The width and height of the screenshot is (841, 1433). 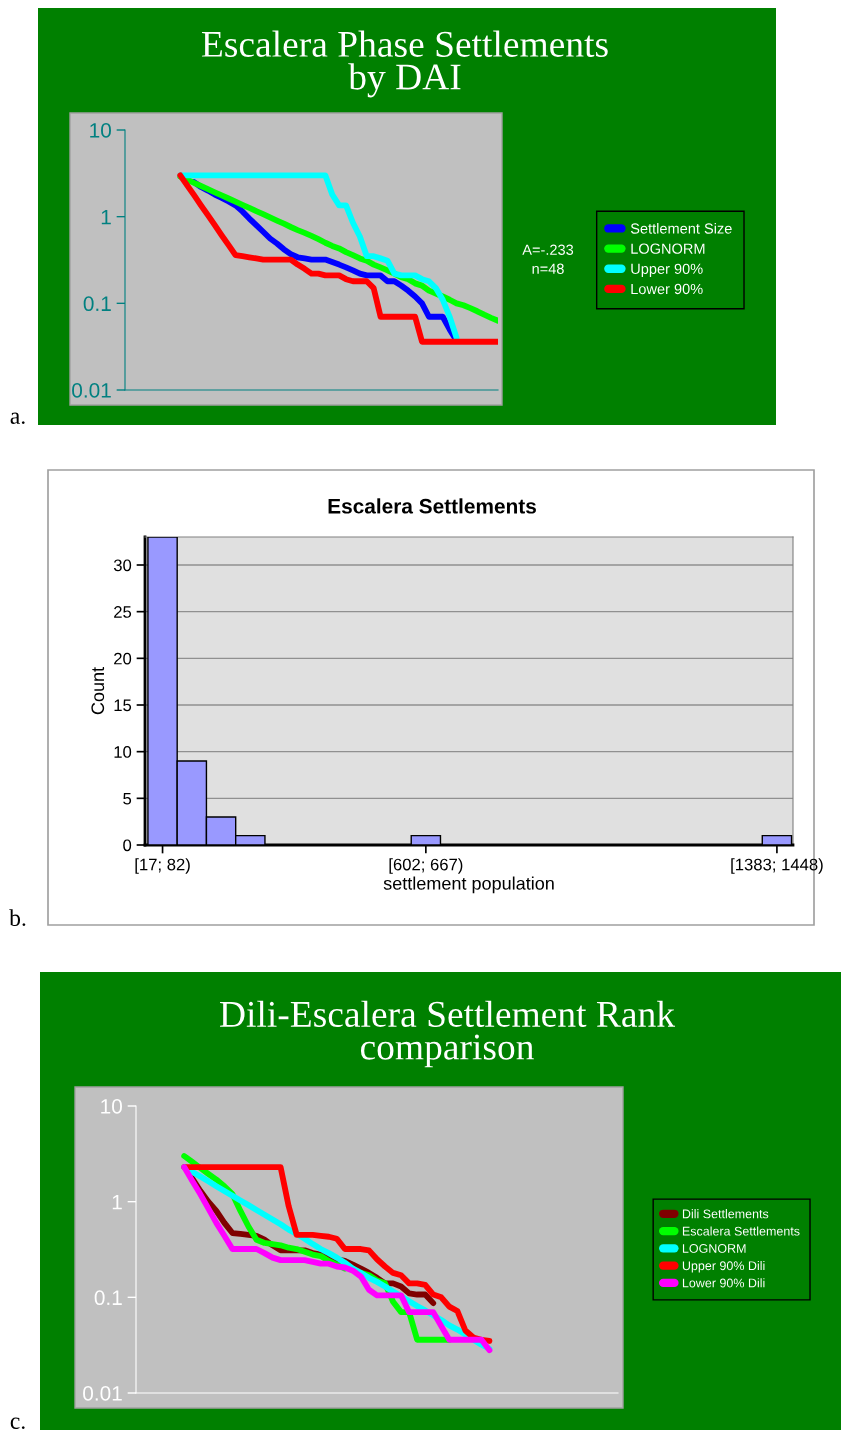 What do you see at coordinates (123, 658) in the screenshot?
I see `y-tick-label: 20` at bounding box center [123, 658].